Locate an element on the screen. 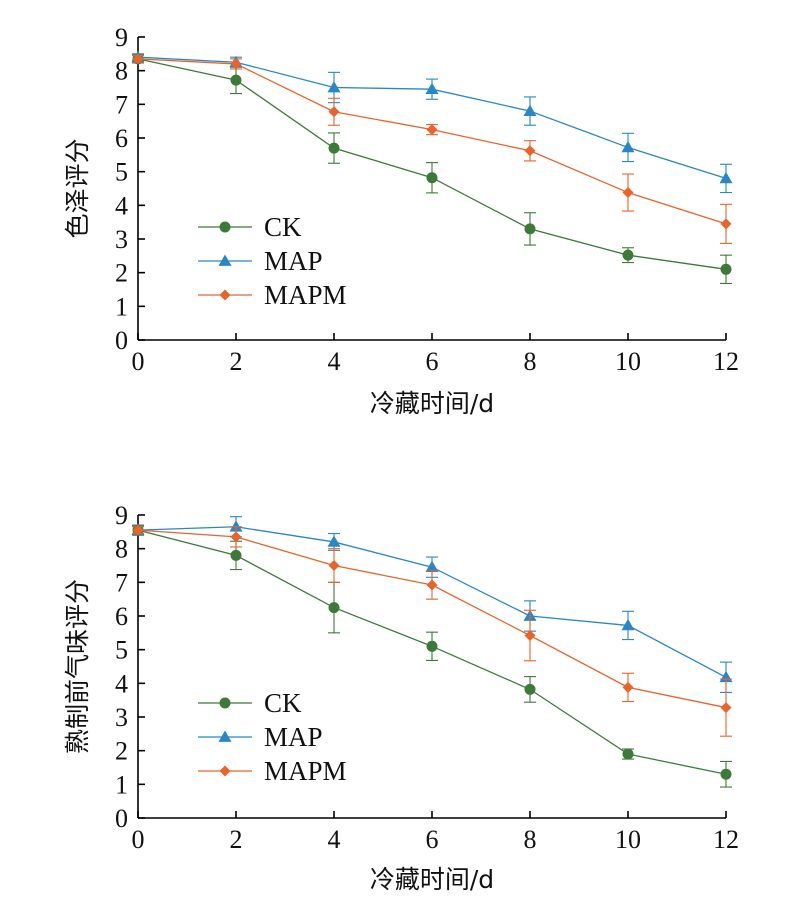 The height and width of the screenshot is (917, 803). series-line-map is located at coordinates (432, 118).